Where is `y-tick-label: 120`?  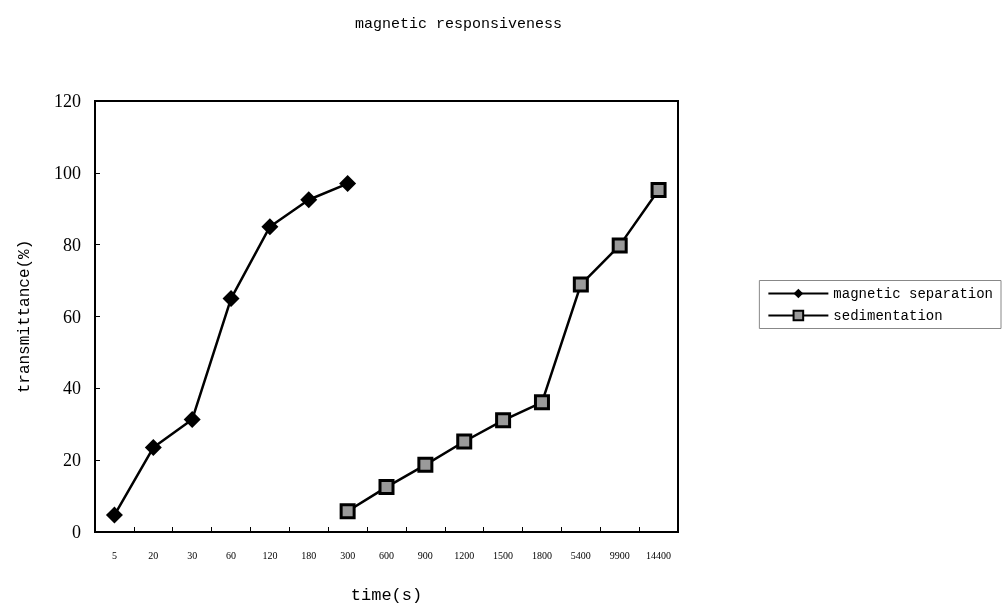
y-tick-label: 120 is located at coordinates (67, 101).